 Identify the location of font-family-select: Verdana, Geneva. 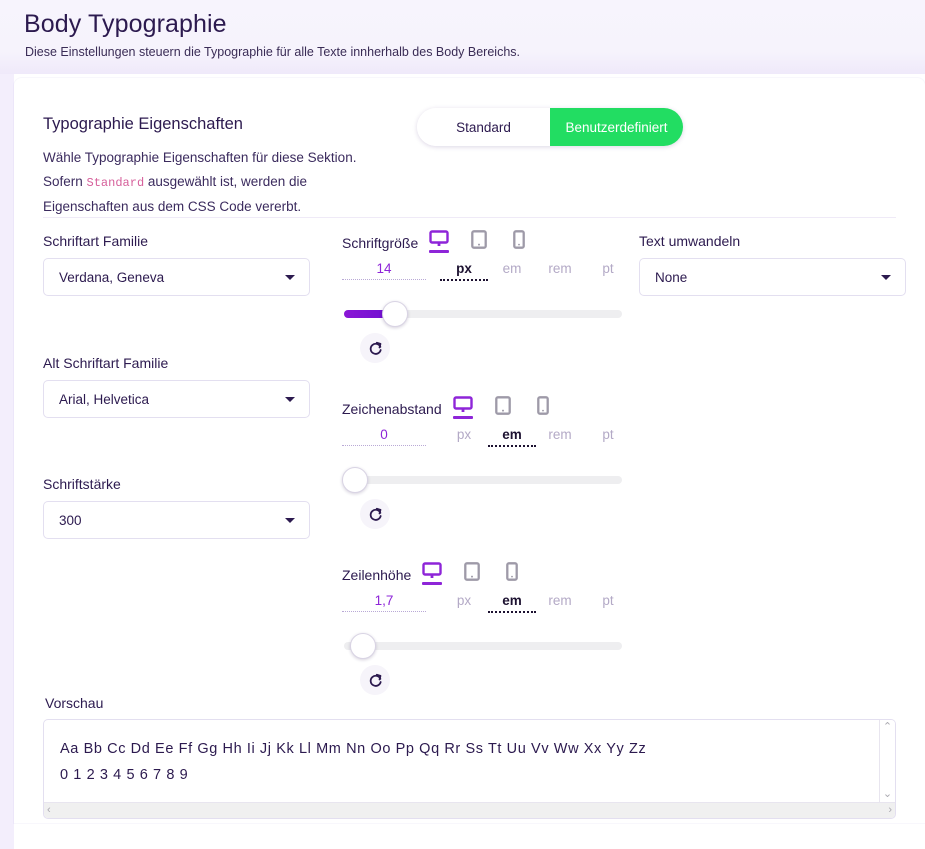
(176, 277).